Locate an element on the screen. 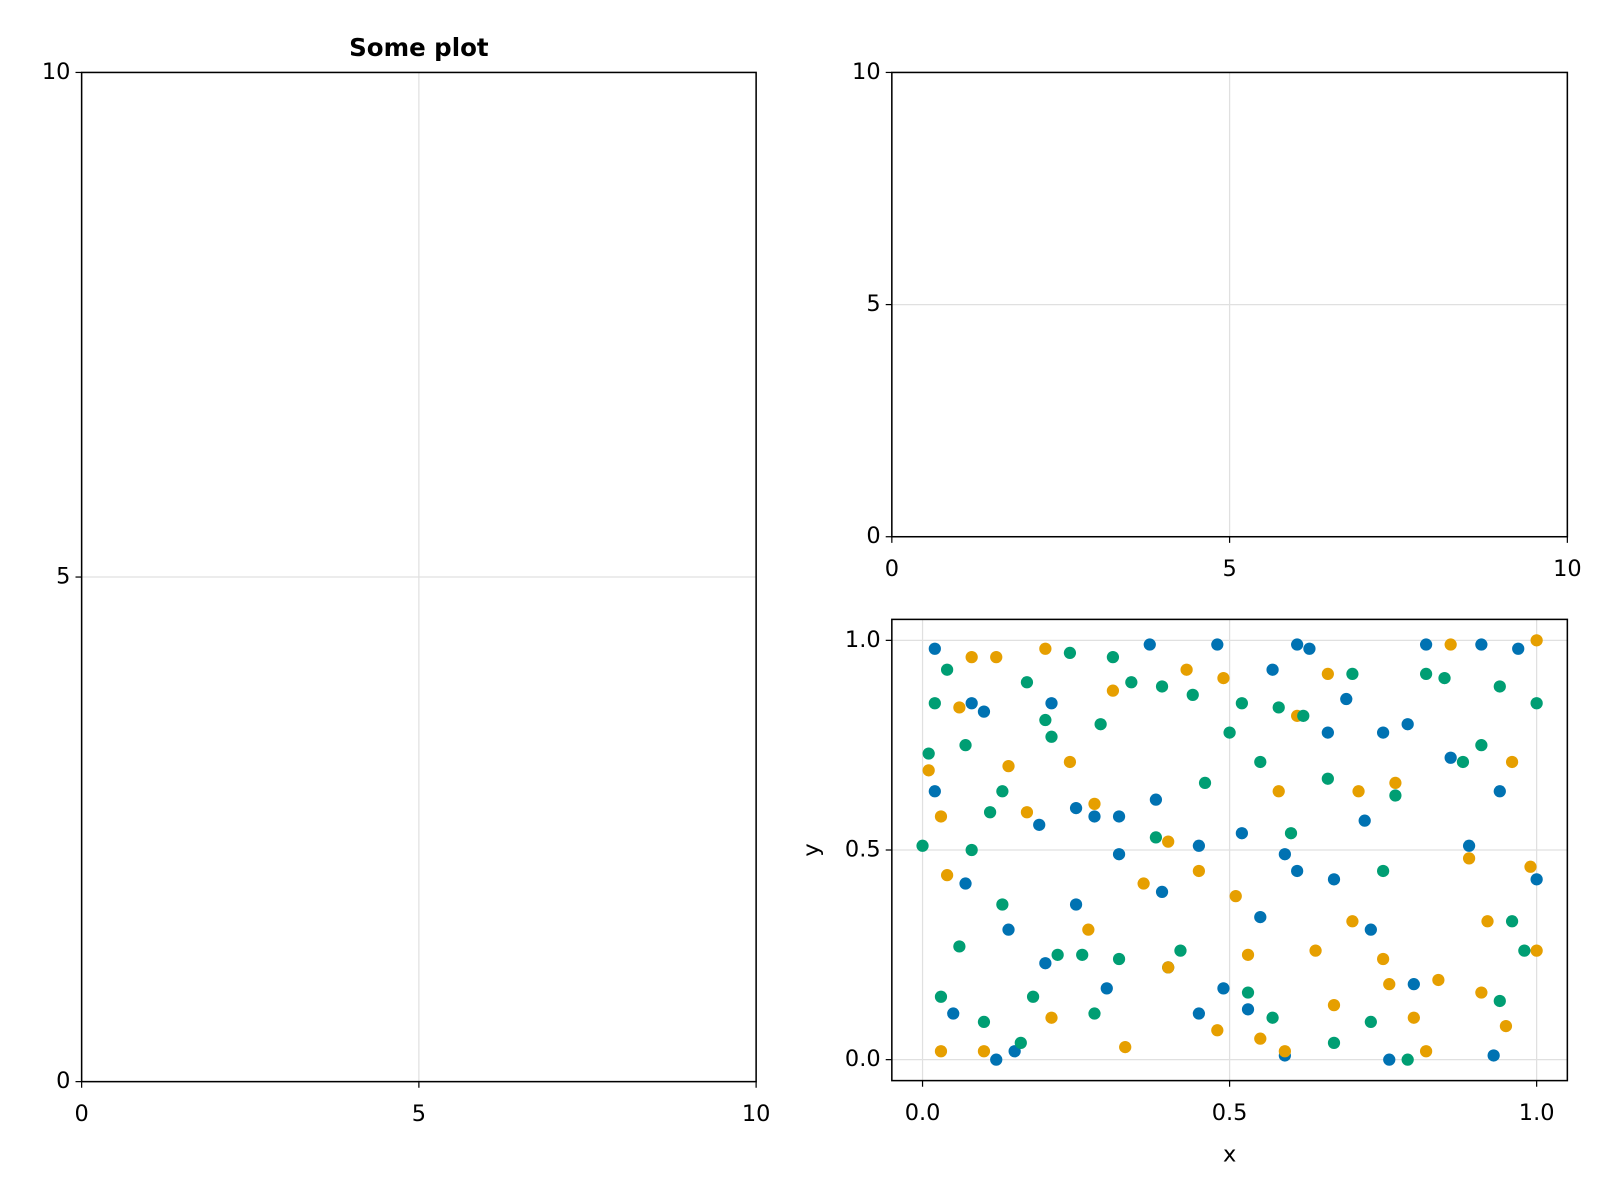 The image size is (1600, 1200). y-tick-label: 5 is located at coordinates (873, 304).